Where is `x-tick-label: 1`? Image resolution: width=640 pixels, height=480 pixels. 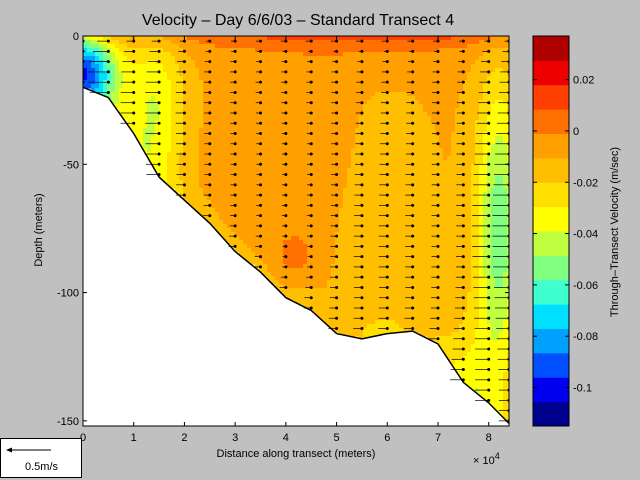
x-tick-label: 1 is located at coordinates (134, 438).